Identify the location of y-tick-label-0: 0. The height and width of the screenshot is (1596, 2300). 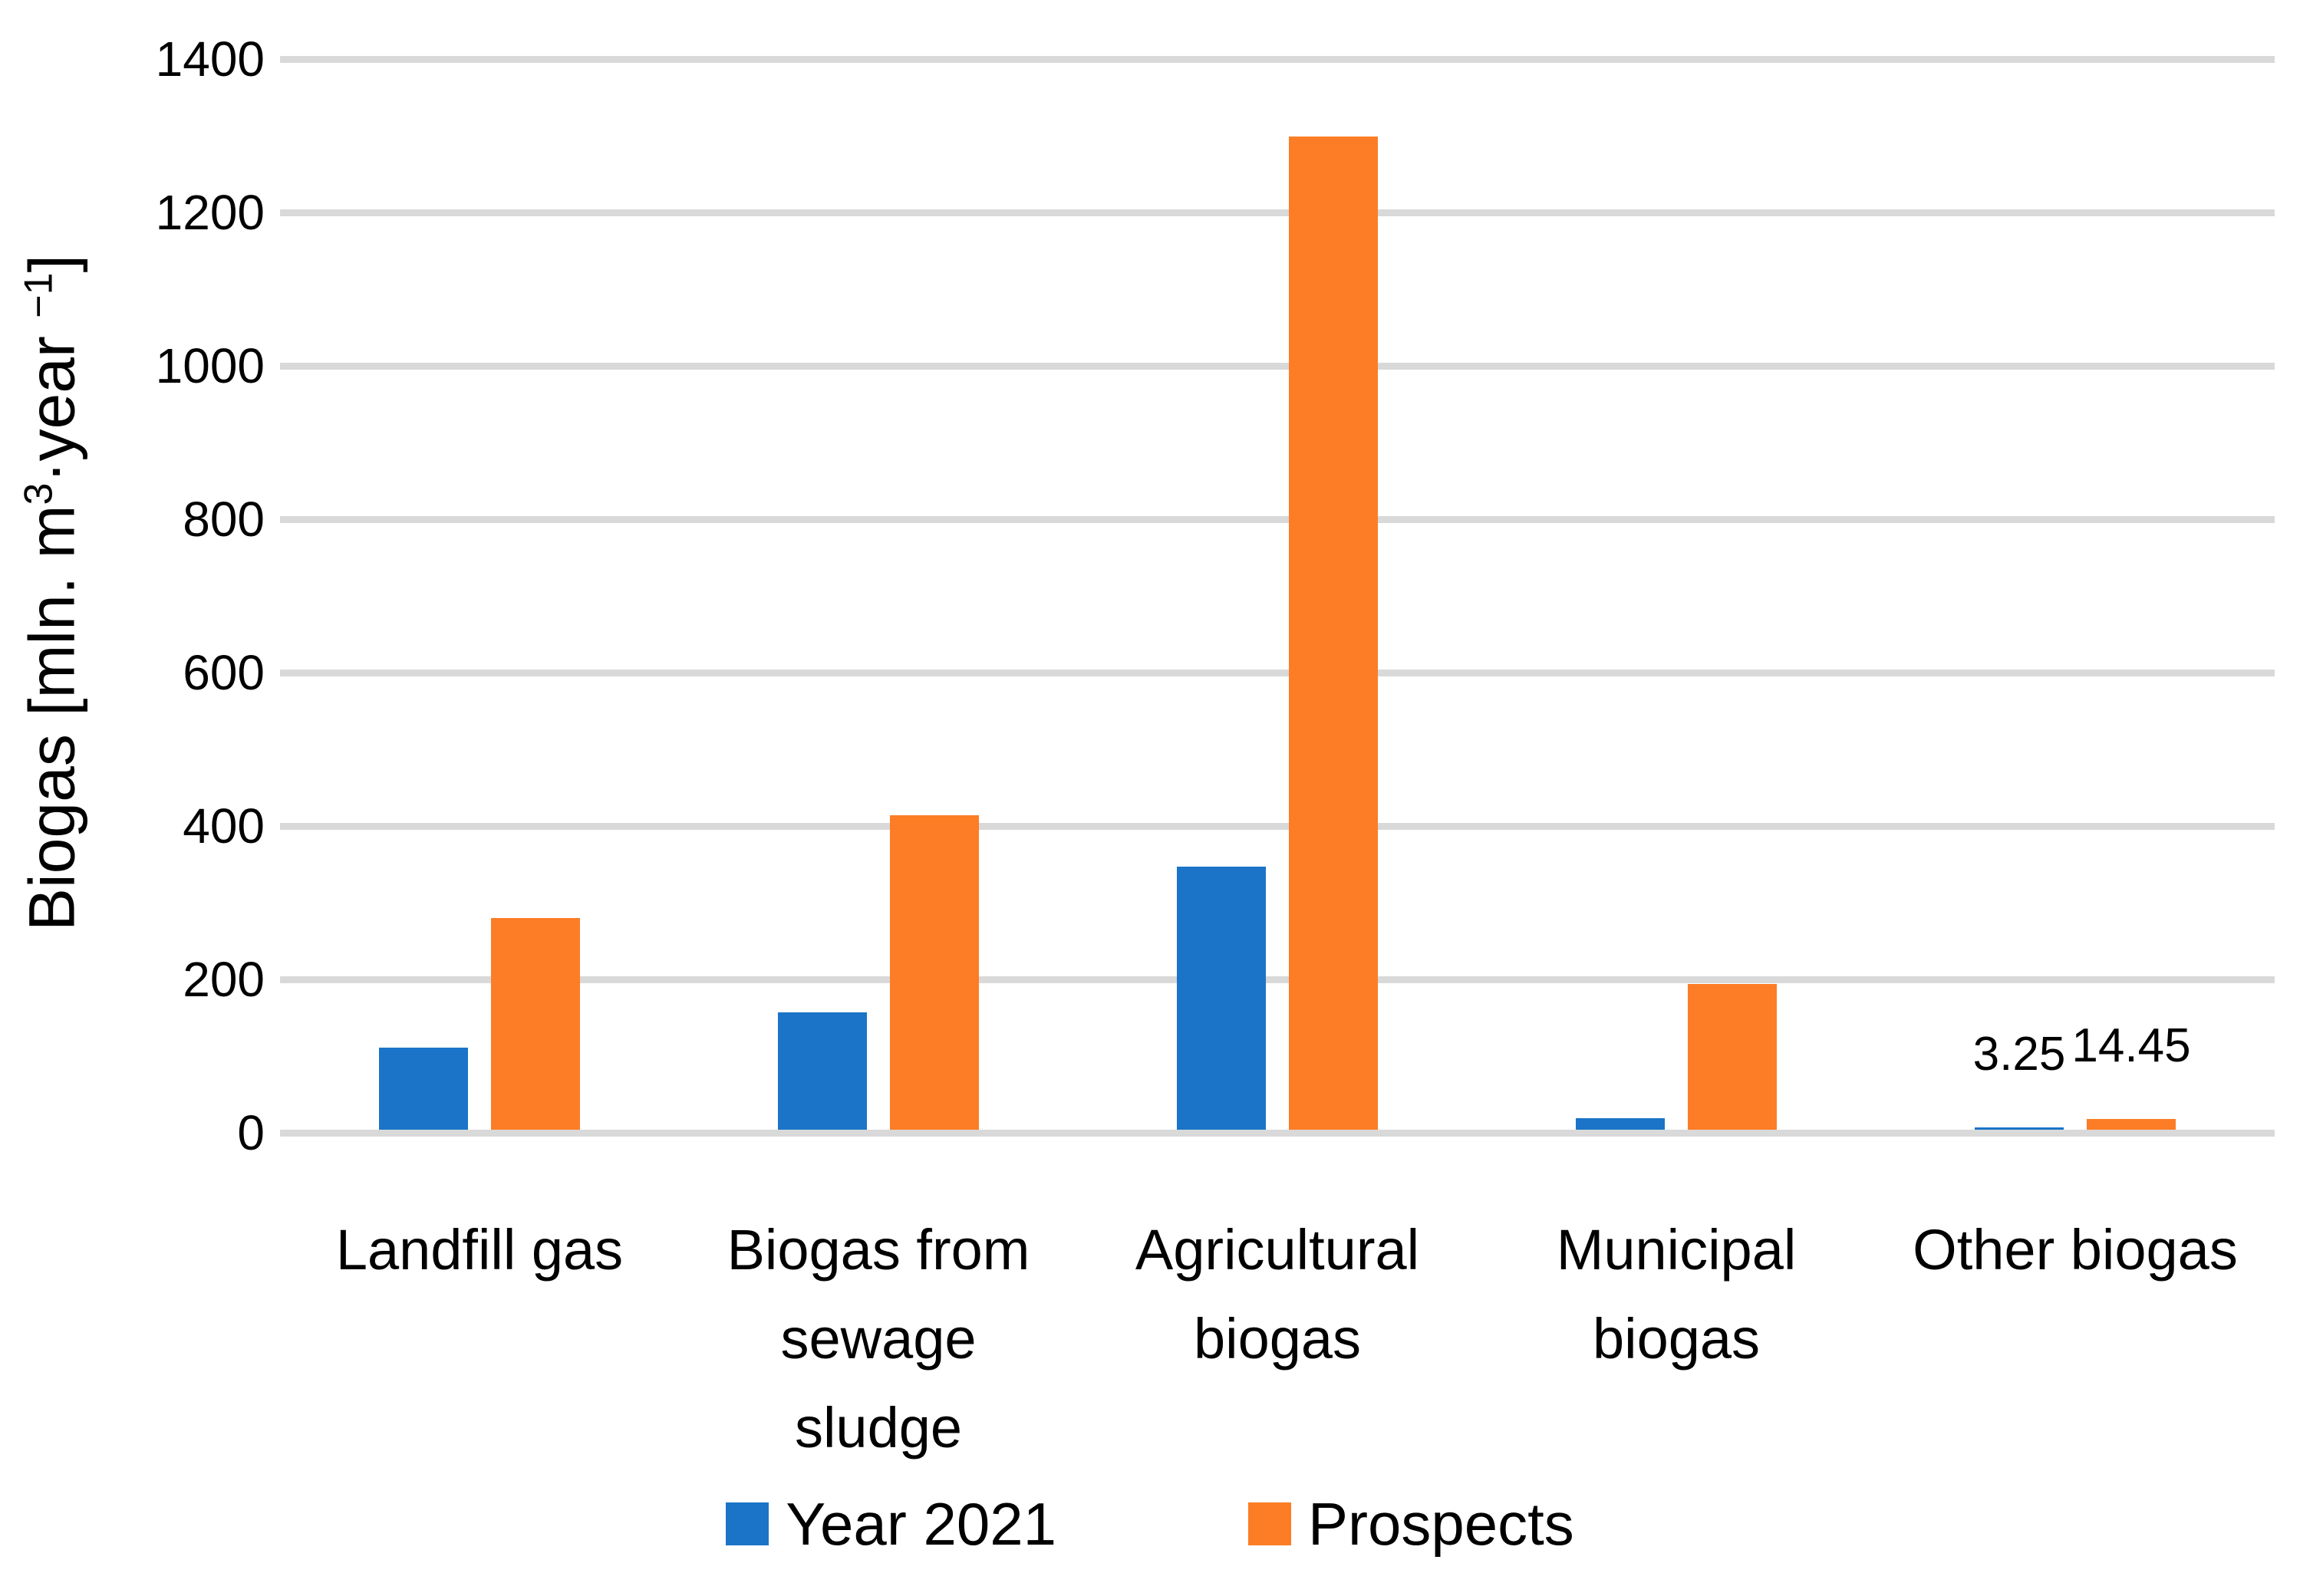
(251, 1132).